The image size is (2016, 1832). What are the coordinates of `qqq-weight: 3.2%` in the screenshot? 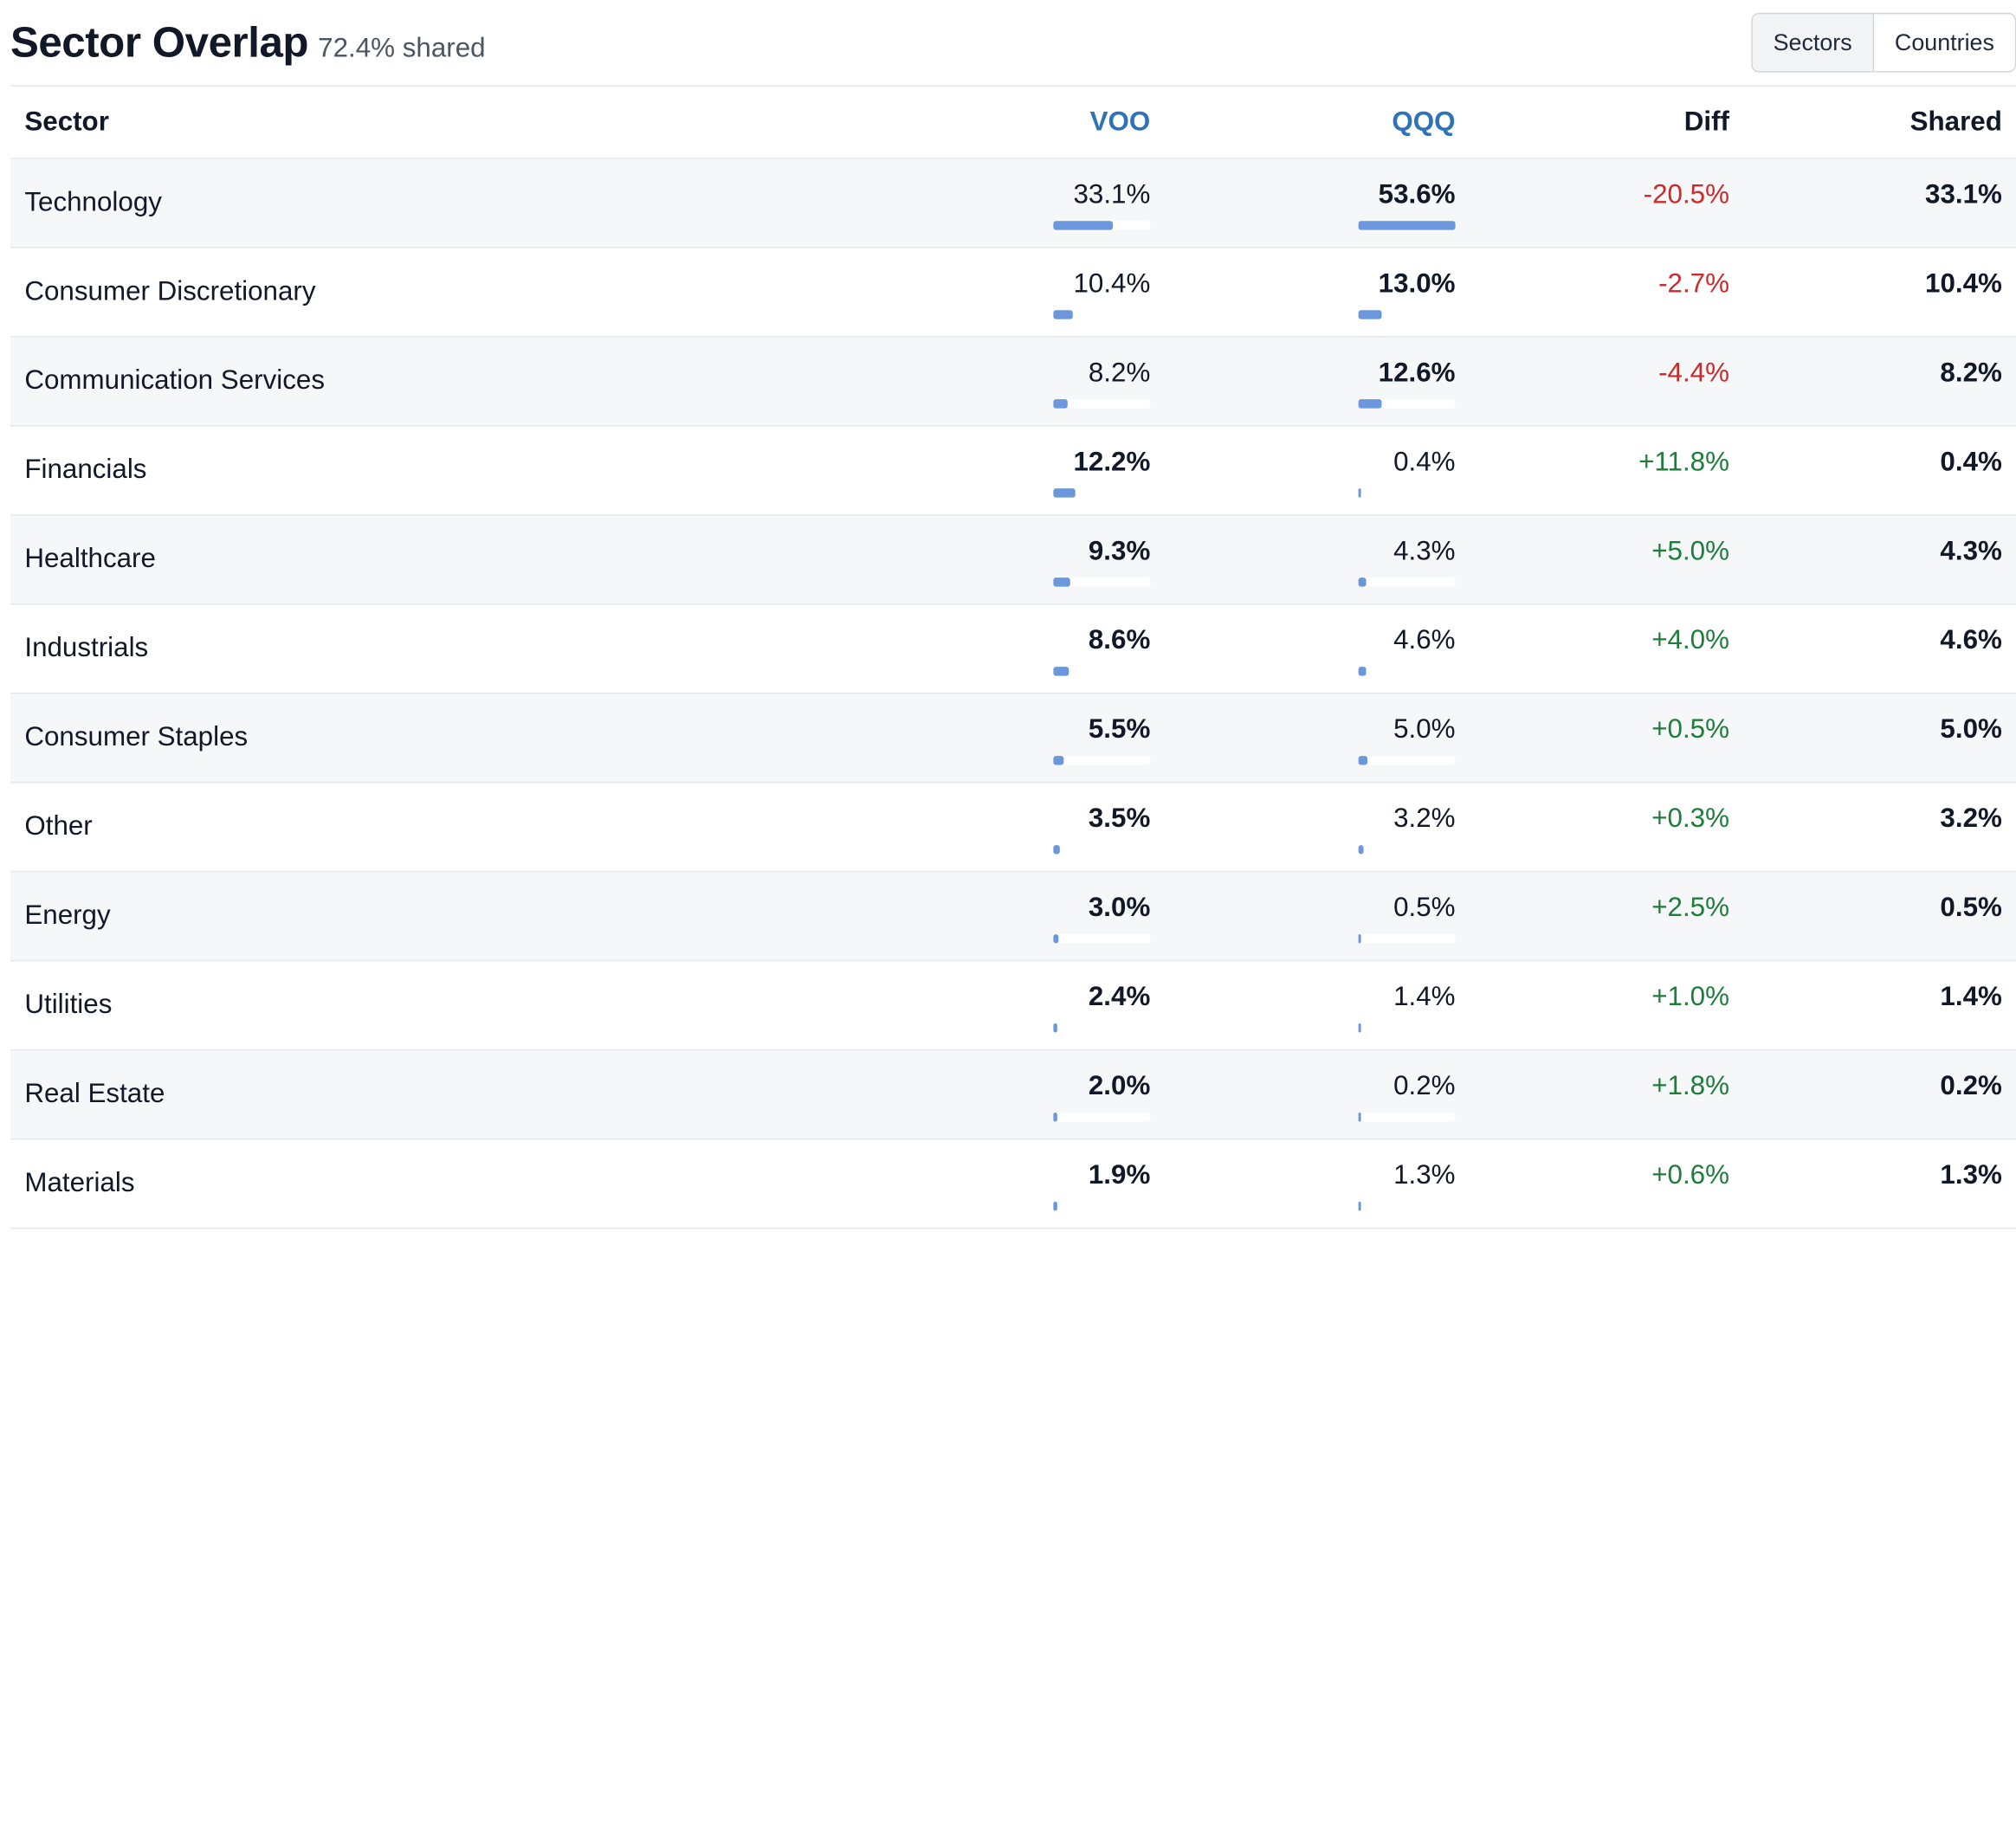 It's located at (1424, 818).